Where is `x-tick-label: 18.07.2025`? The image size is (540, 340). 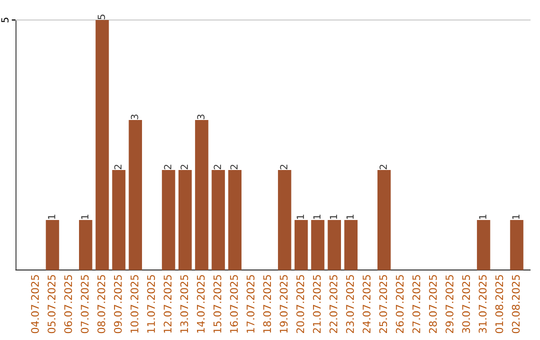
x-tick-label: 18.07.2025 is located at coordinates (267, 304).